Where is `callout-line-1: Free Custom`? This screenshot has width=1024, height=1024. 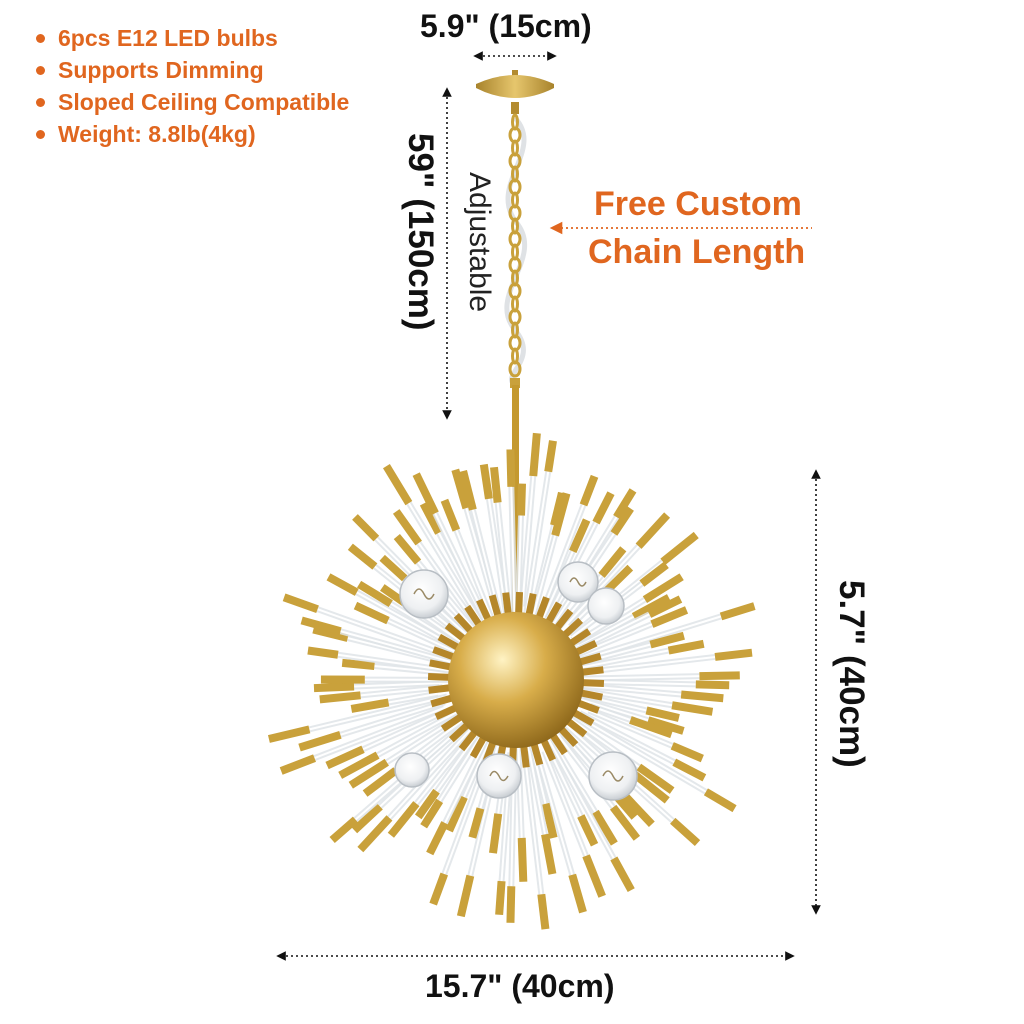 callout-line-1: Free Custom is located at coordinates (698, 204).